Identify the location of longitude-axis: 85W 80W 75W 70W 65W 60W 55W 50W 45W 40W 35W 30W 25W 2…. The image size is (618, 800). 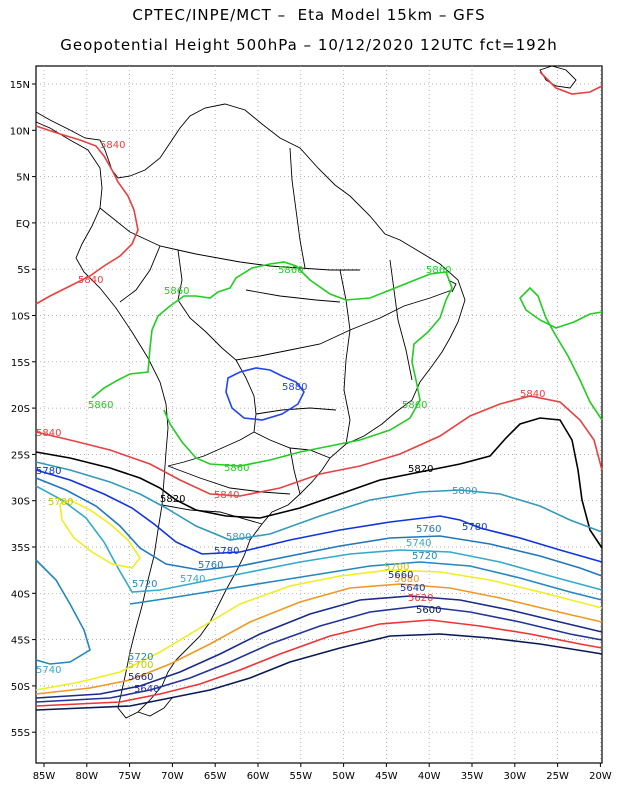
(322, 772).